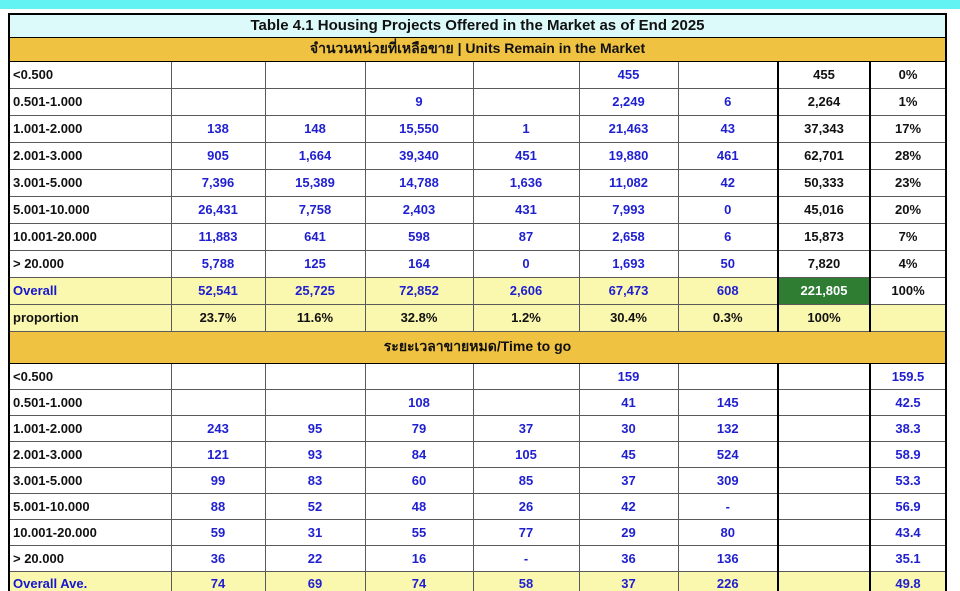  Describe the element at coordinates (90, 454) in the screenshot. I see `row-label: 2.001-3.000` at that location.